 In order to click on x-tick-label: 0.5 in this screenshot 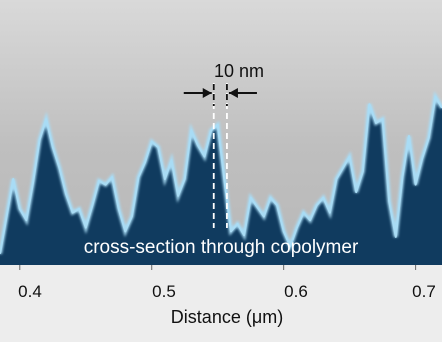, I will do `click(164, 291)`.